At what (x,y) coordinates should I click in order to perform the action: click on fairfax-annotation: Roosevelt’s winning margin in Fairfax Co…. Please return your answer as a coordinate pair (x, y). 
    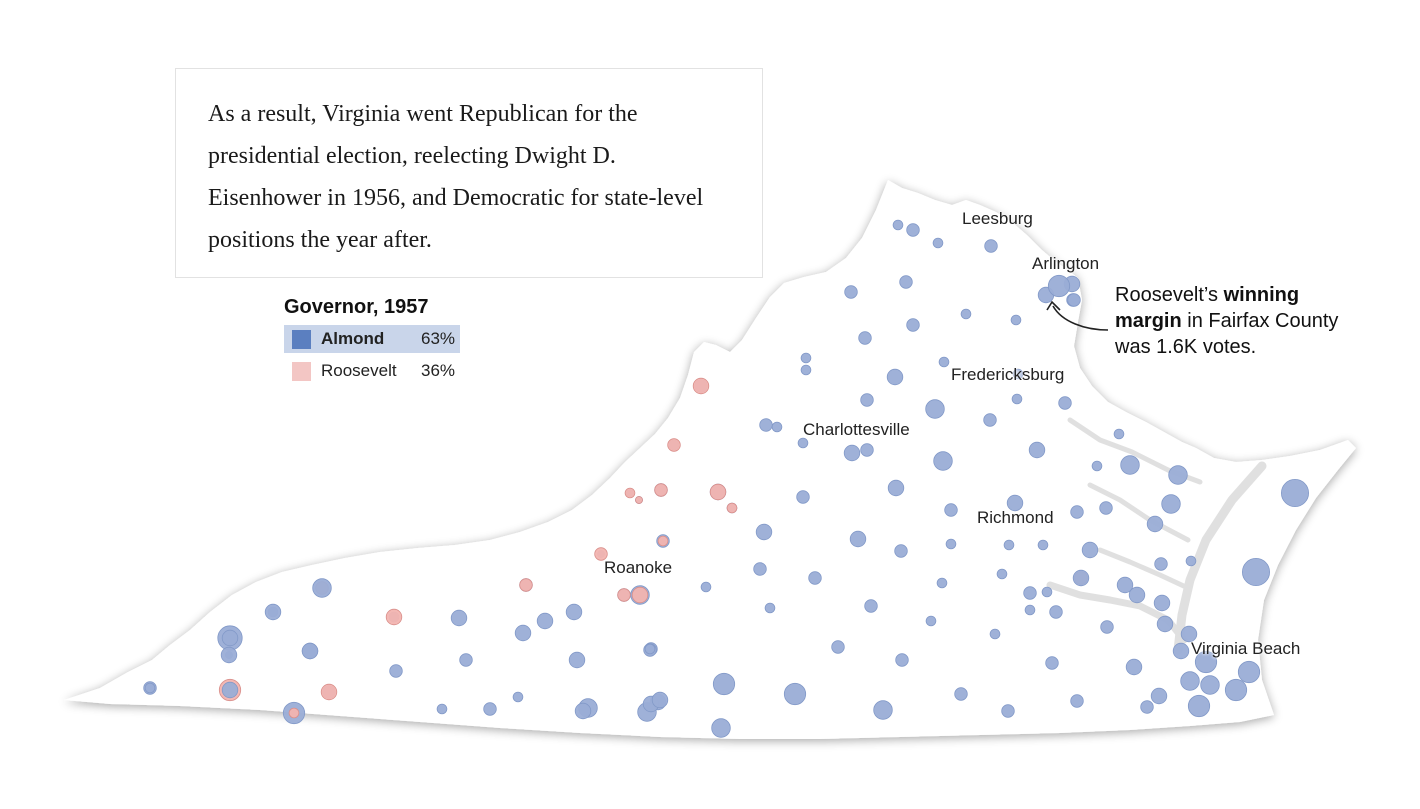
    Looking at the image, I should click on (1235, 321).